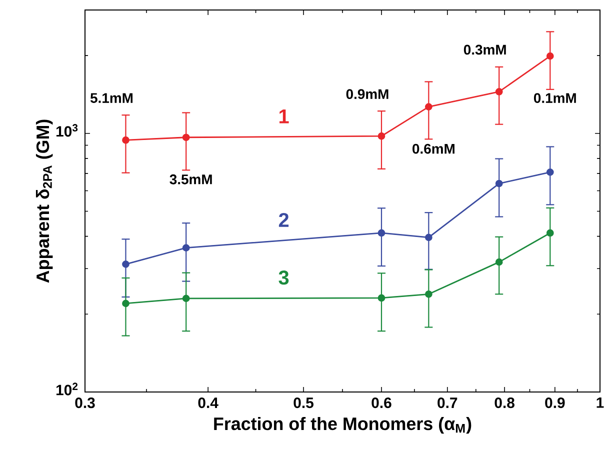 This screenshot has width=606, height=462. I want to click on x-tick-label: 0.8, so click(504, 403).